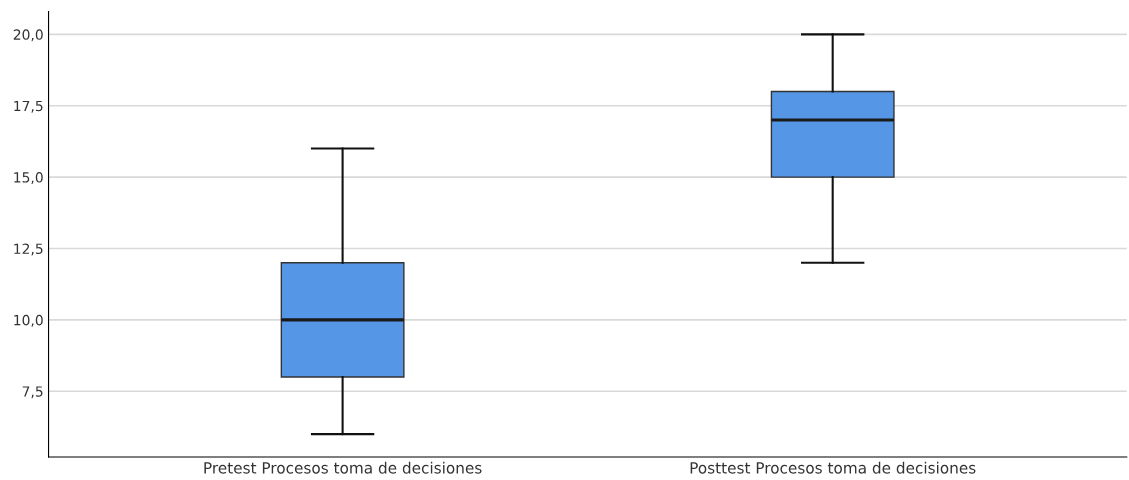  Describe the element at coordinates (28, 178) in the screenshot. I see `y-tick-label: 15,0` at that location.